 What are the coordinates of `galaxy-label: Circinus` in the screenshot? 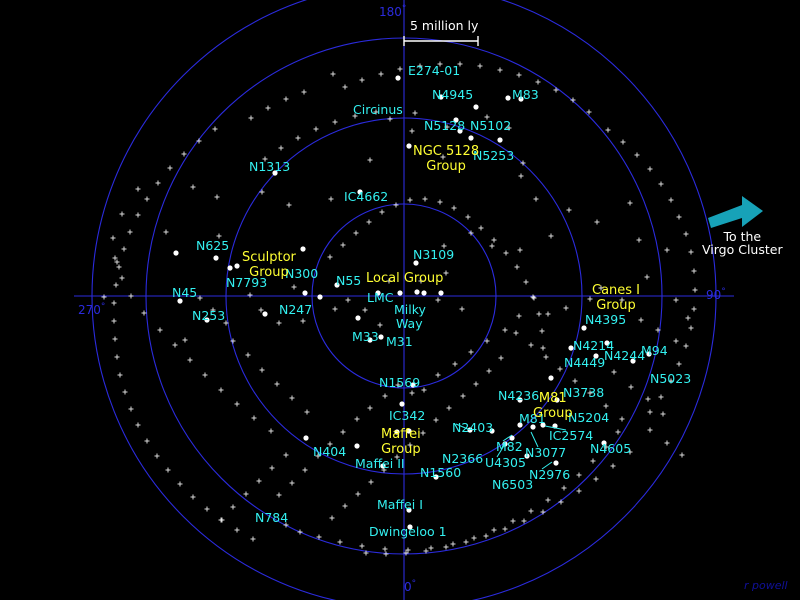 It's located at (378, 109).